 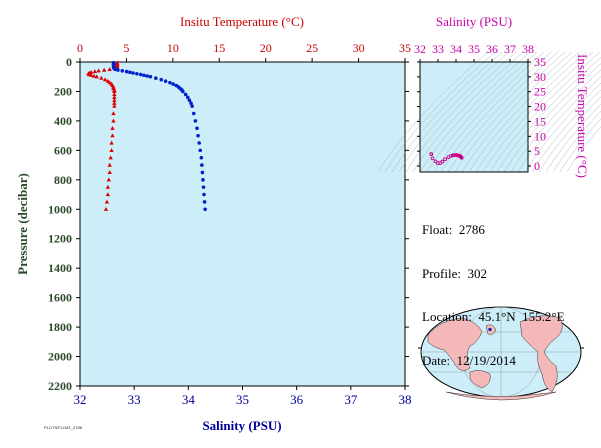 I want to click on ts-sal-tick-label: 33, so click(x=438, y=49).